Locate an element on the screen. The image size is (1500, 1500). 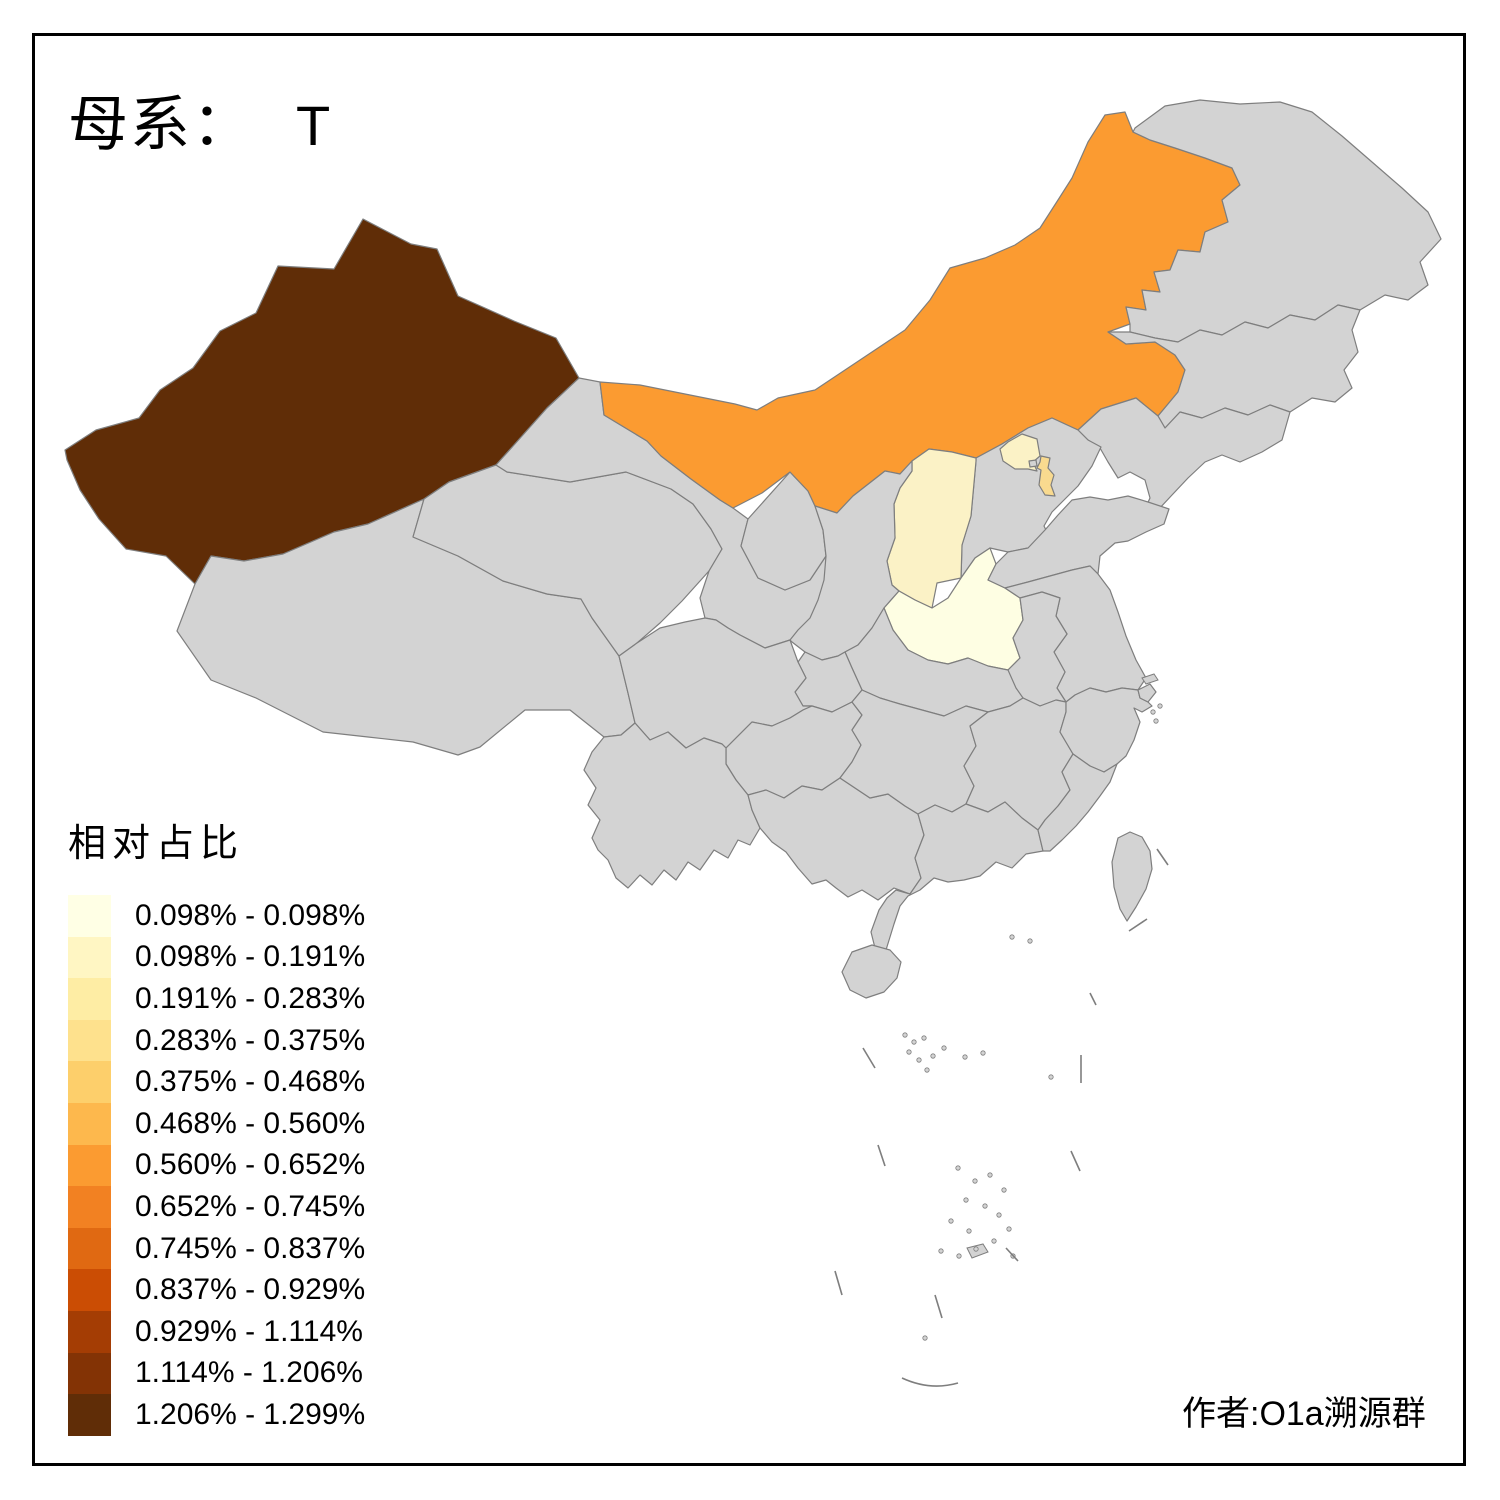
legend-row: 0.283% - 0.375% is located at coordinates (217, 1040).